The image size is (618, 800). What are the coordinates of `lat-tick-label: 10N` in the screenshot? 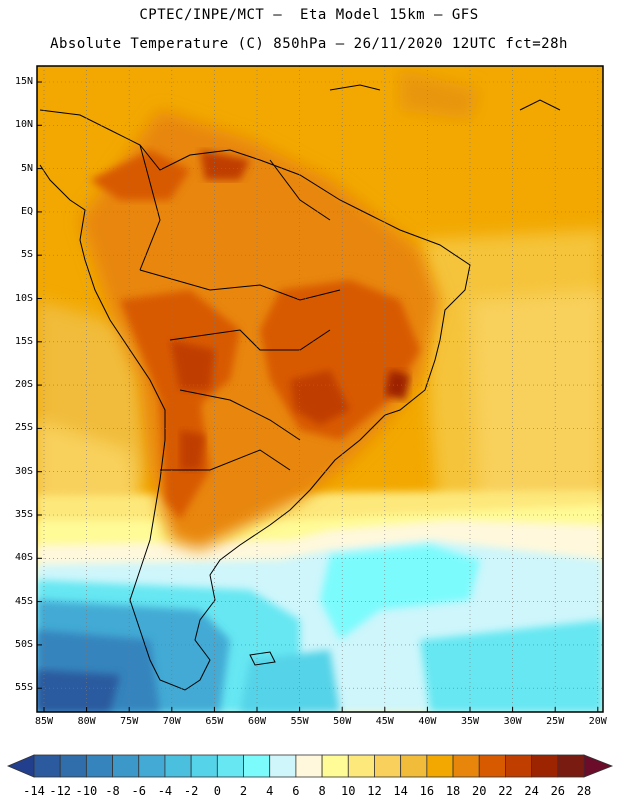 It's located at (23, 125).